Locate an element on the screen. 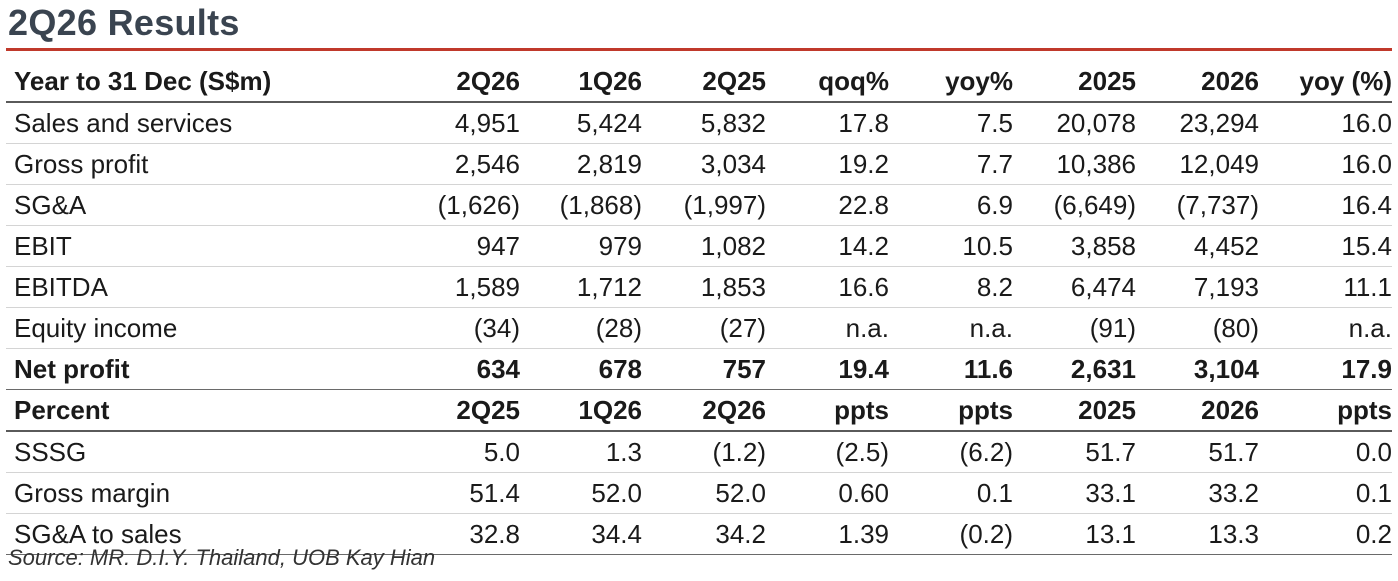 Image resolution: width=1398 pixels, height=581 pixels. value-cell: 3,104 is located at coordinates (1226, 369).